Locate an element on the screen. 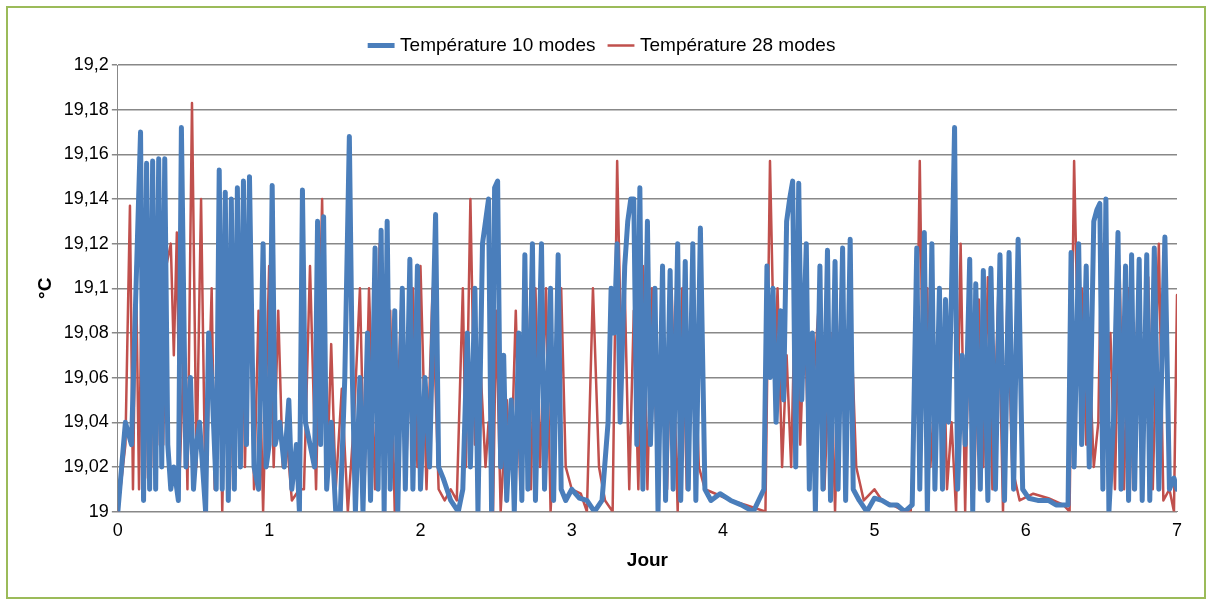  x-tick-label: 4 is located at coordinates (723, 530).